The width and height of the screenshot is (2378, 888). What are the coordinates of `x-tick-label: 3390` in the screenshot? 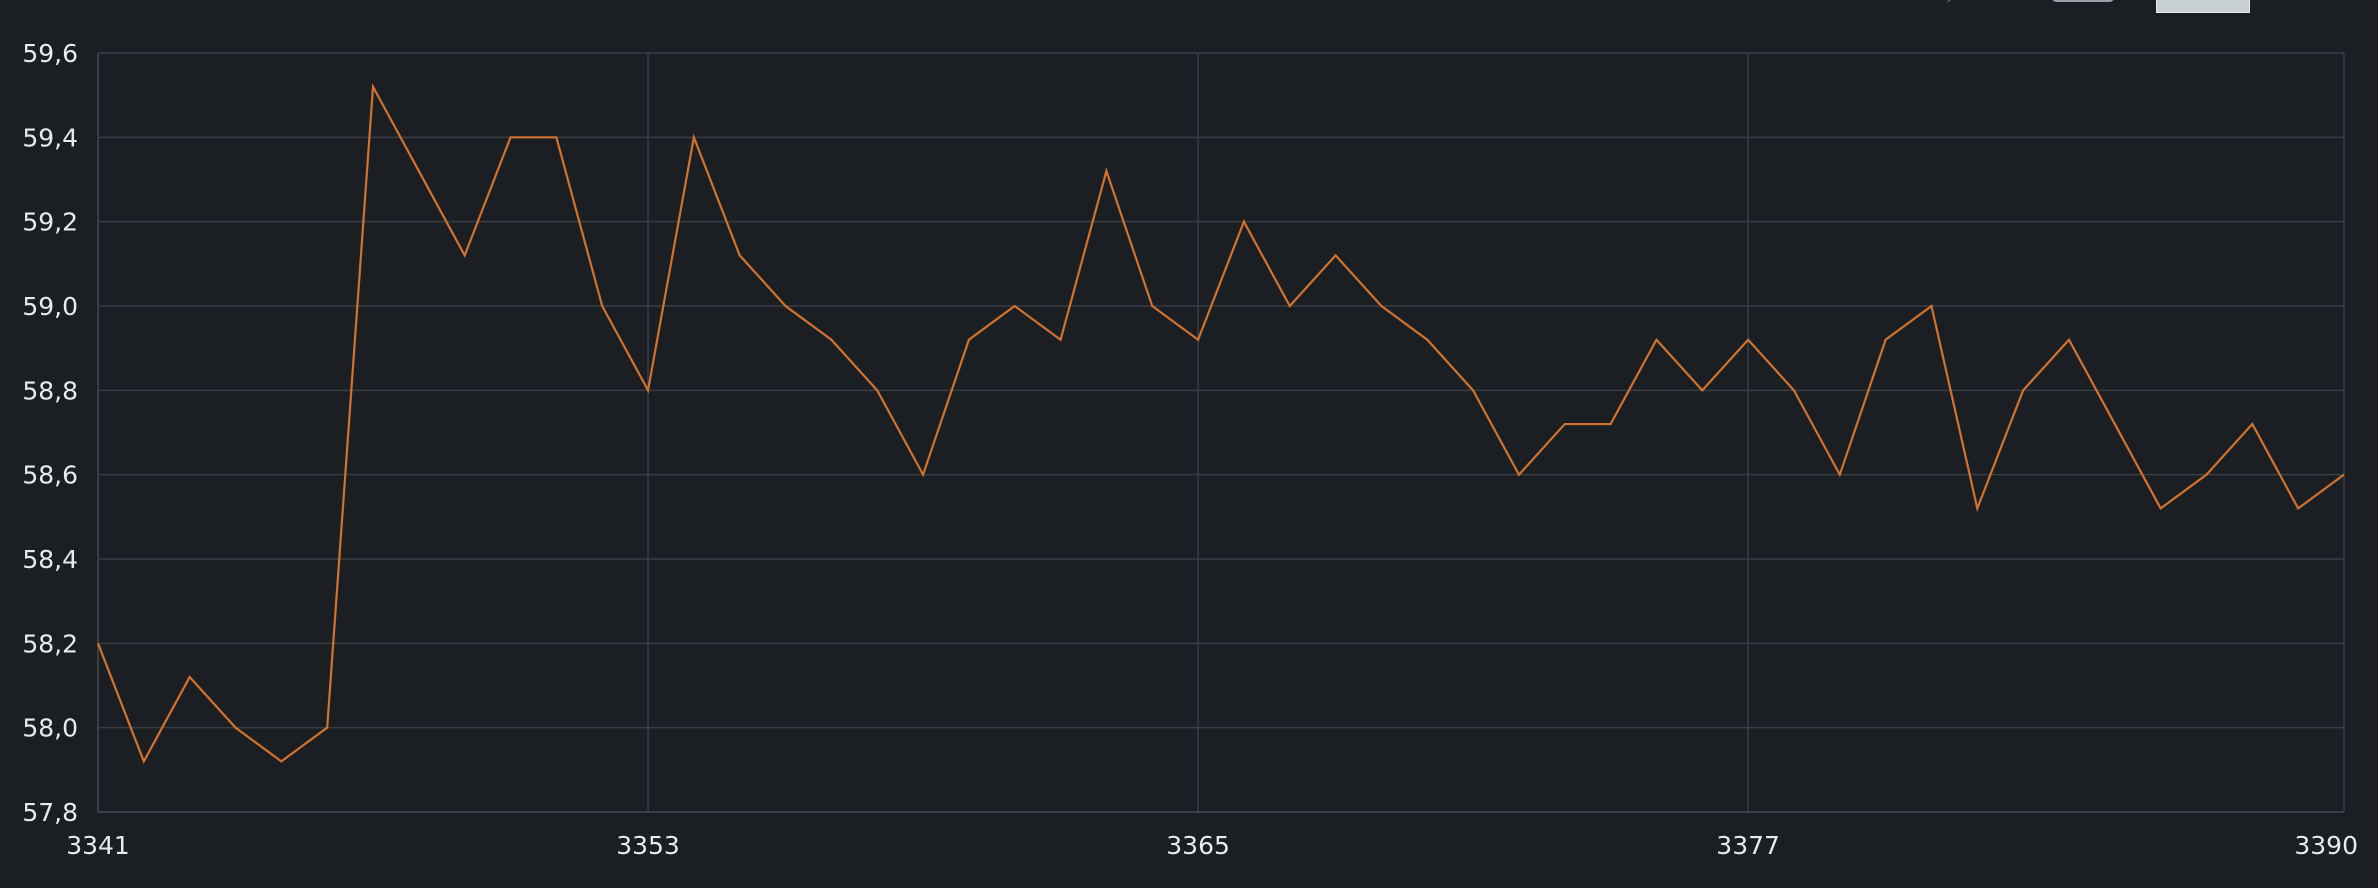 It's located at (2326, 845).